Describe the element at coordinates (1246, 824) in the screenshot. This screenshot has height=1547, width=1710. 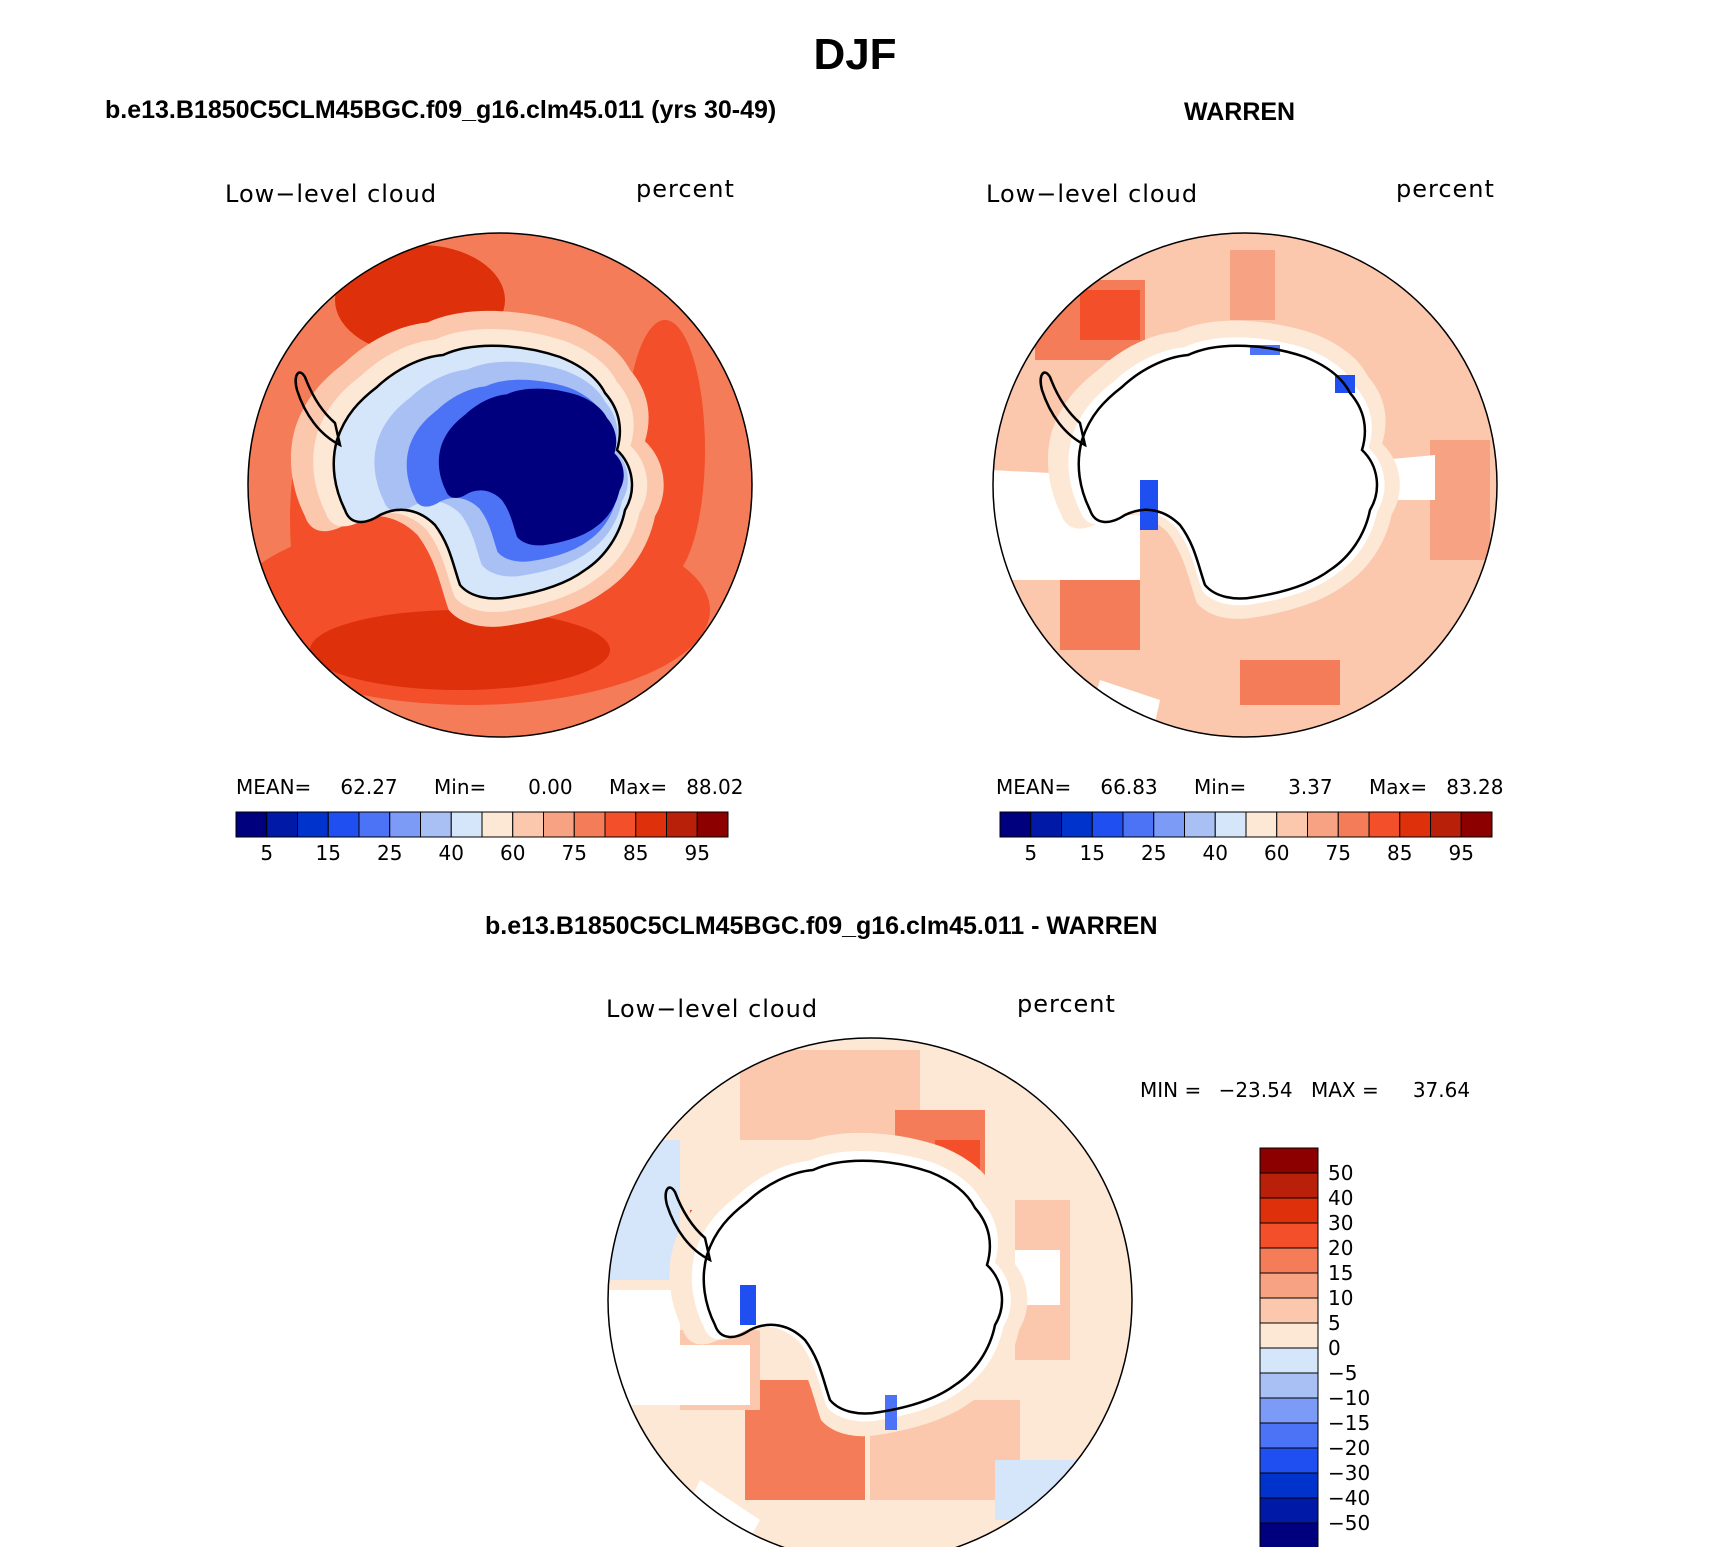
I see `obs-colorbar` at that location.